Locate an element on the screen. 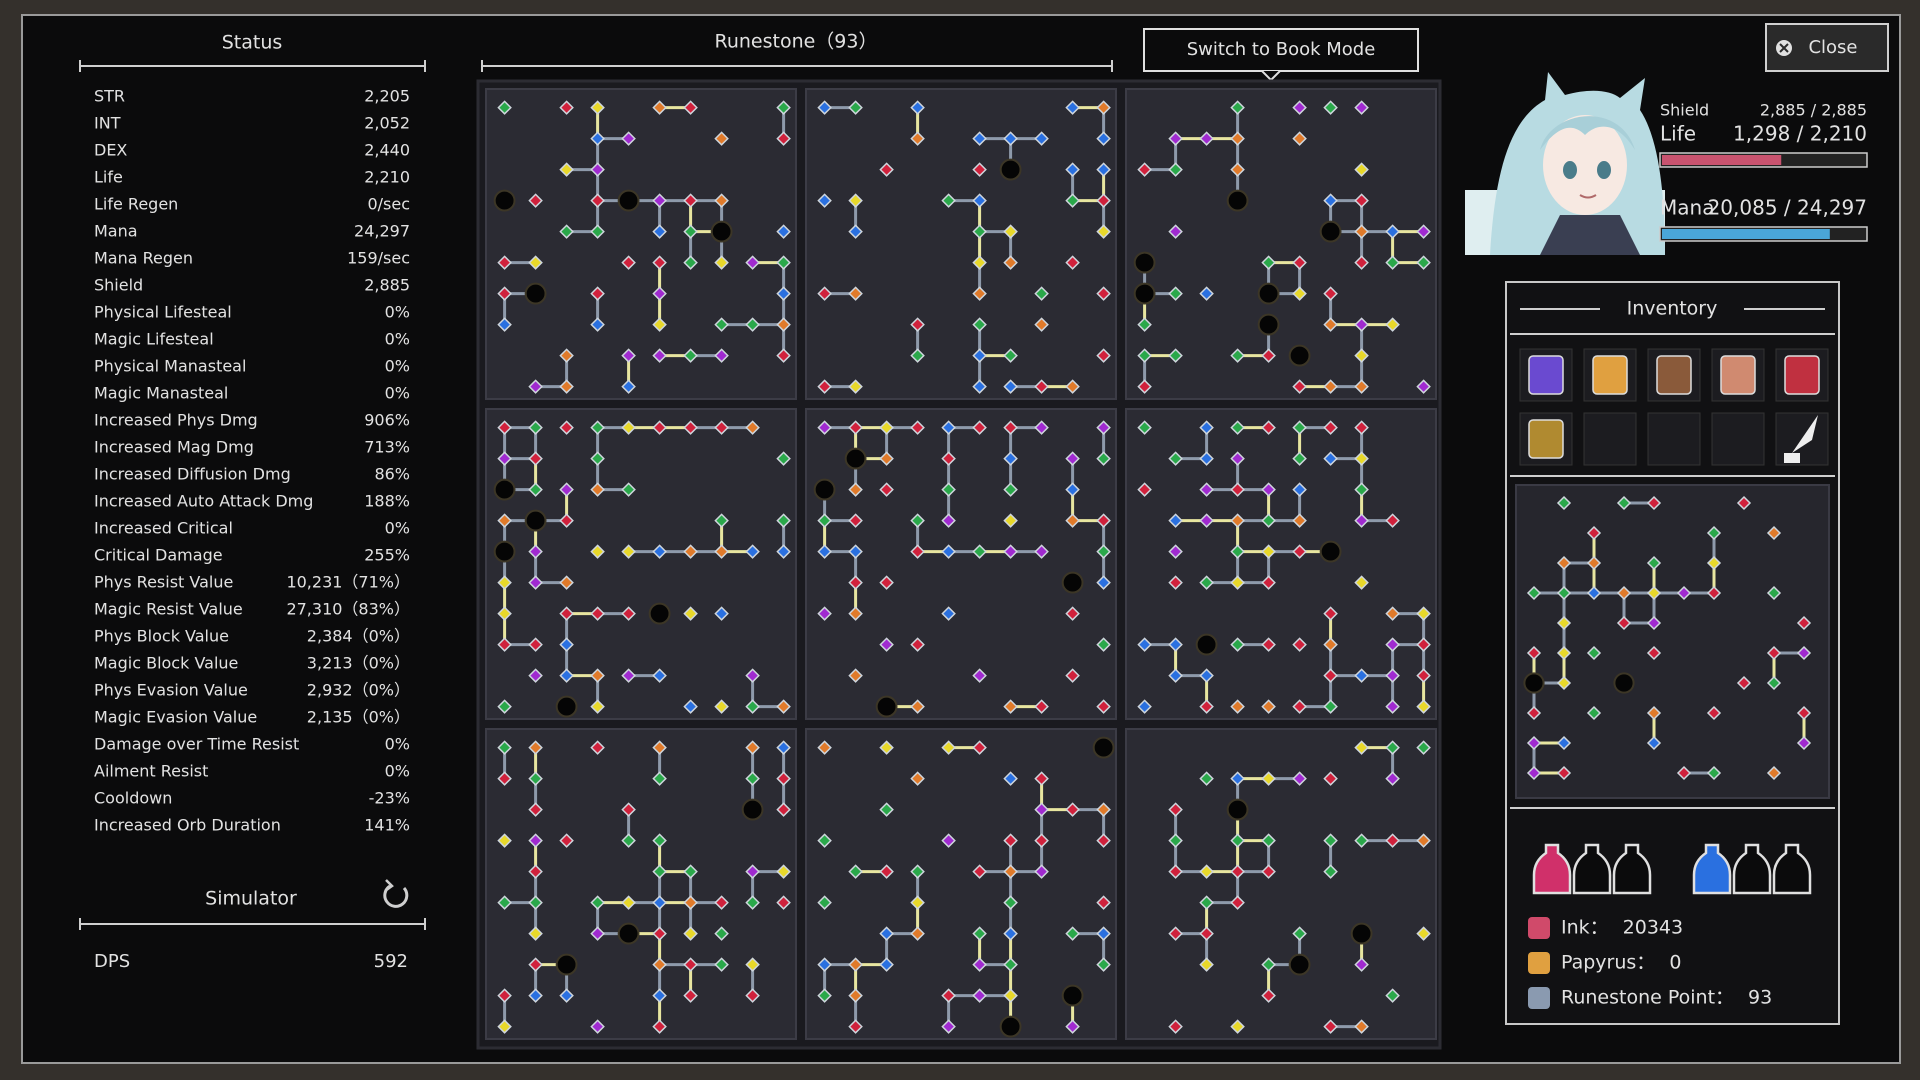 The width and height of the screenshot is (1920, 1080). book-mode-button: Switch to Book Mode is located at coordinates (1281, 55).